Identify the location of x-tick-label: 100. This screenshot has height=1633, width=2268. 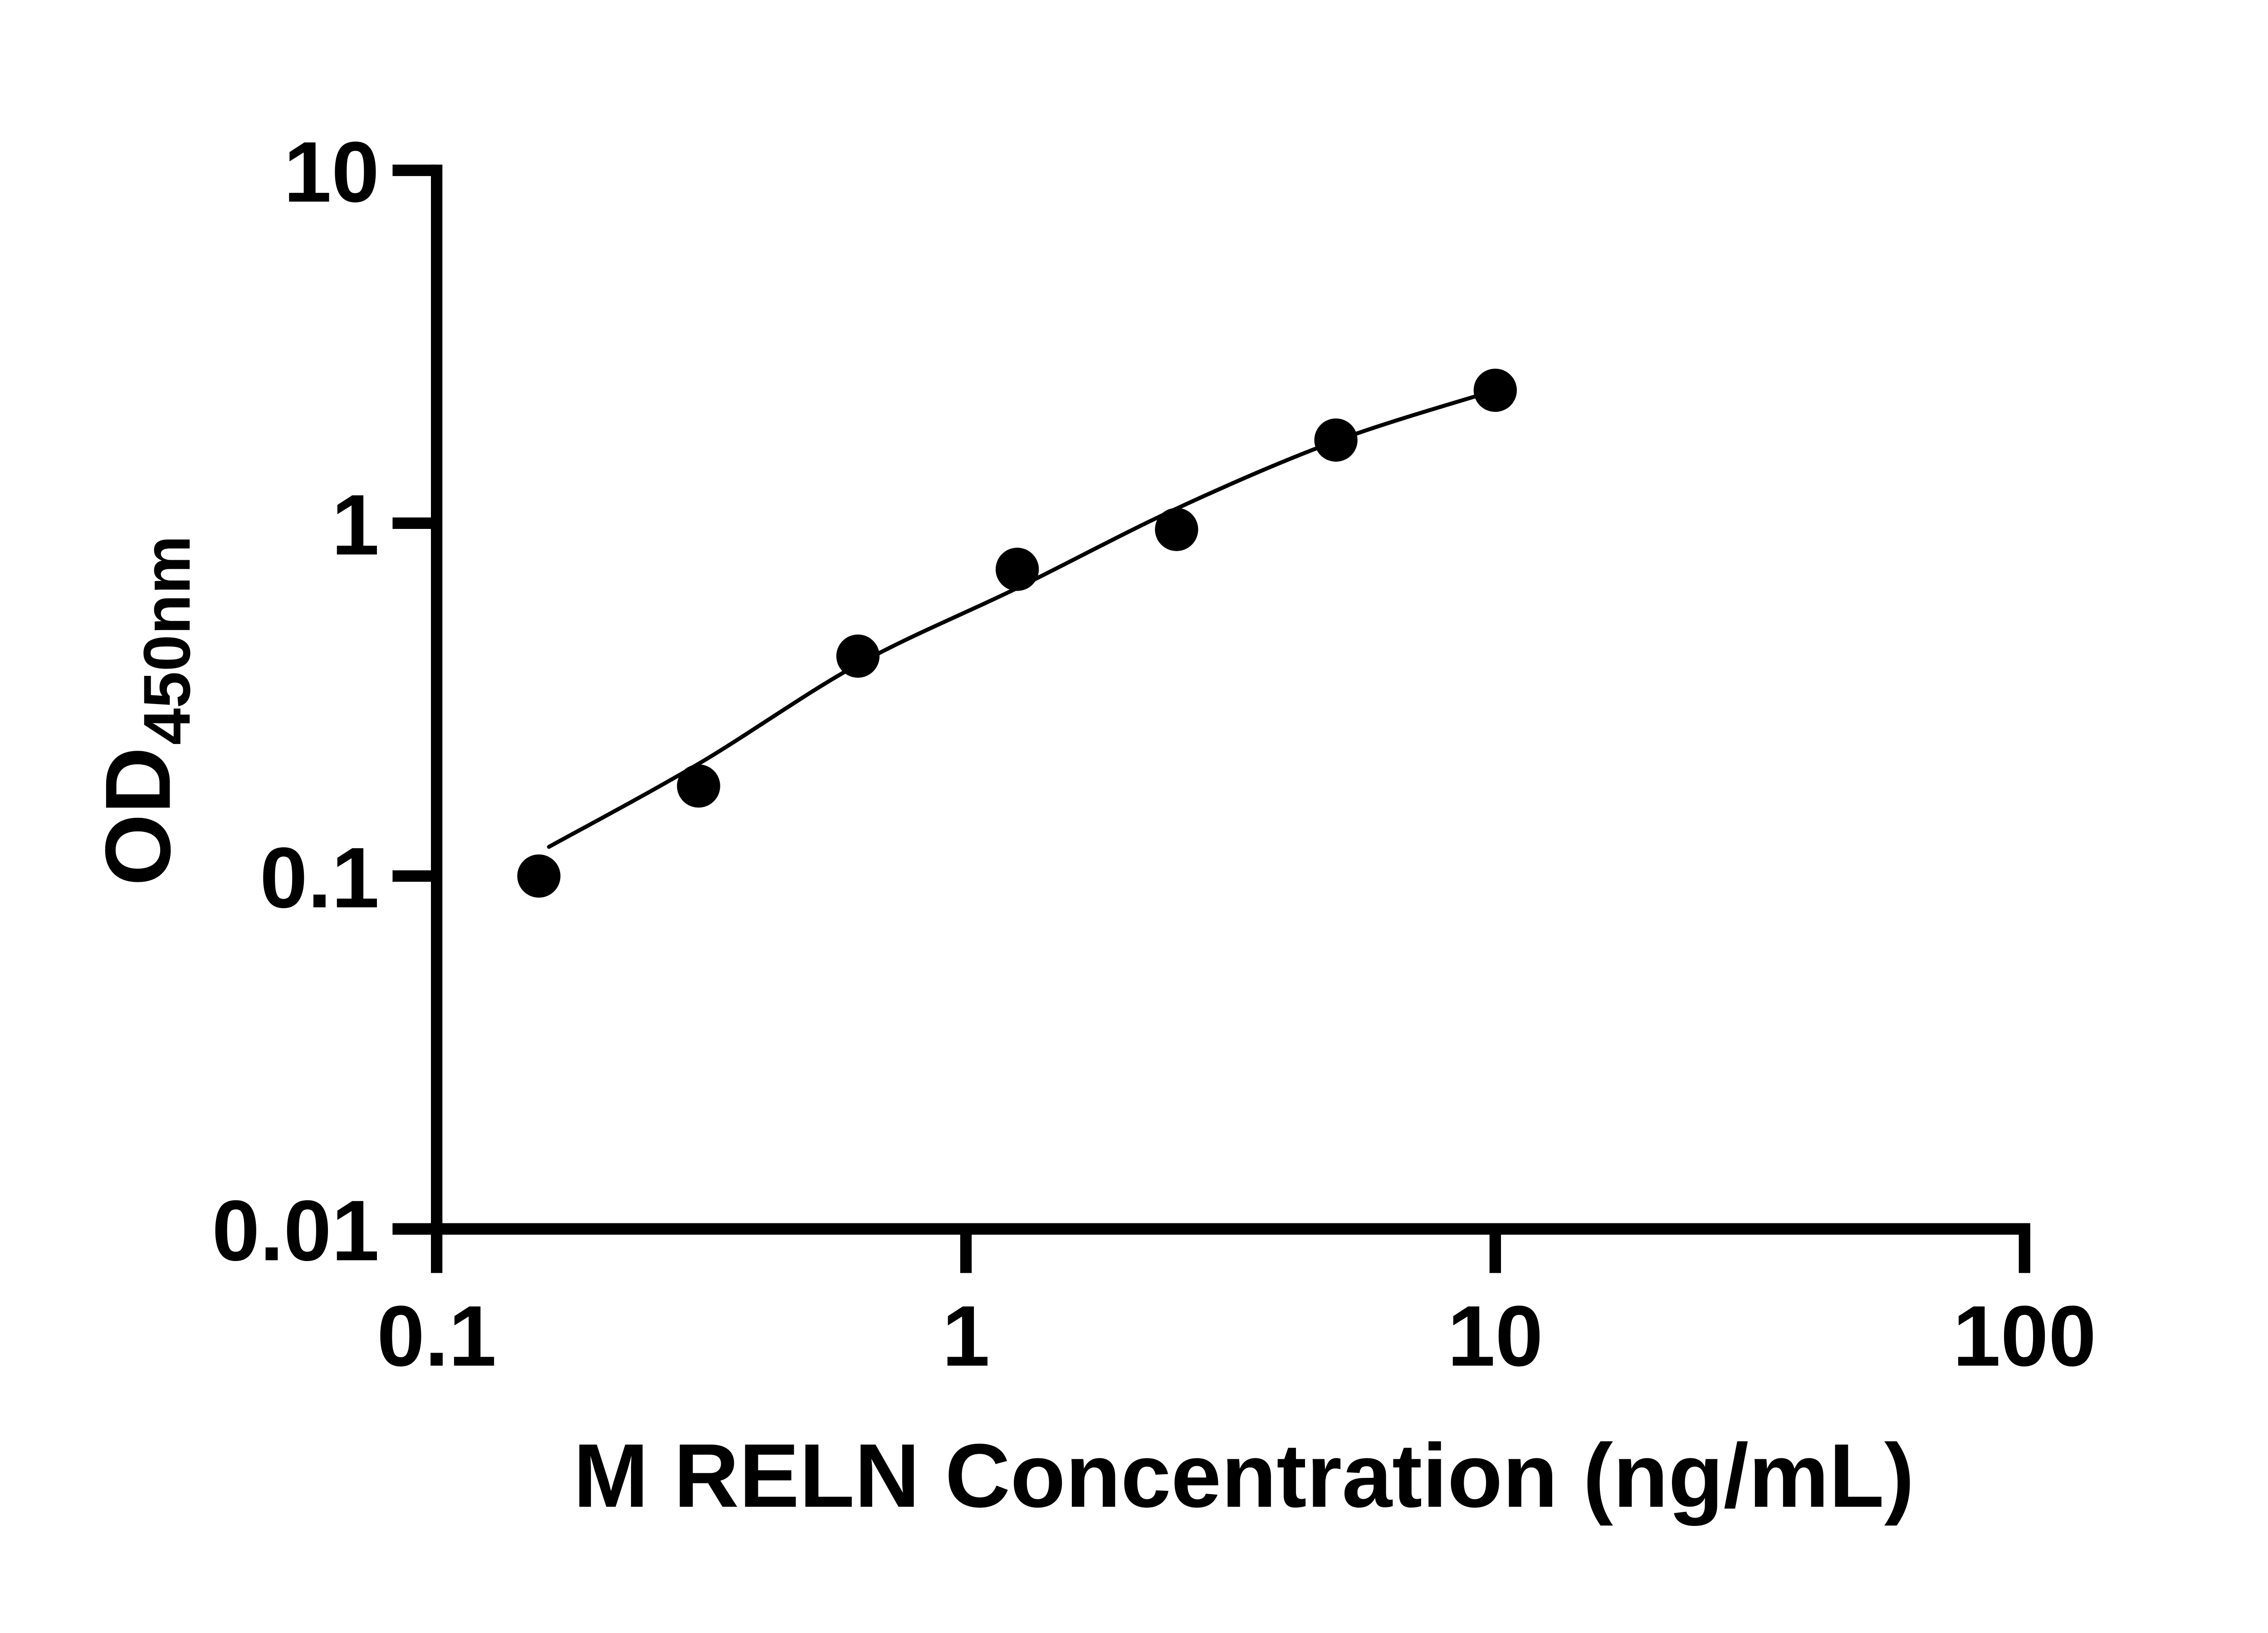
(2025, 1336).